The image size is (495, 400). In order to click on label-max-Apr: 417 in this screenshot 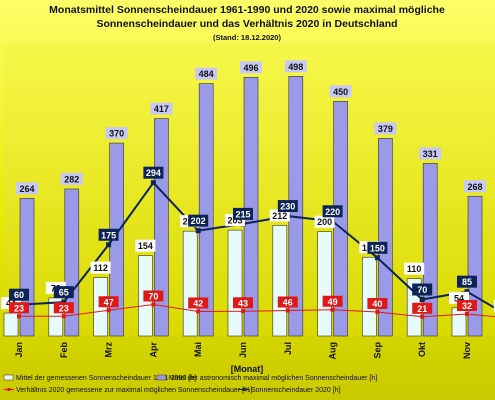, I will do `click(161, 109)`.